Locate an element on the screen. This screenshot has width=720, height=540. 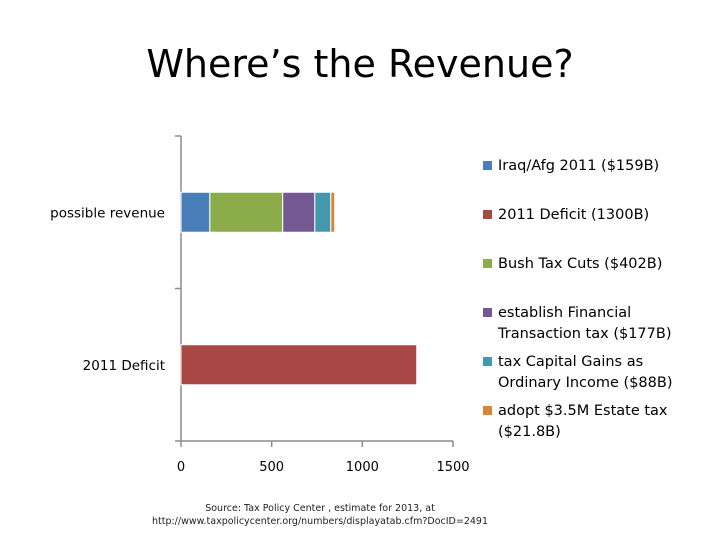
x-tick-label: 1000 is located at coordinates (362, 467).